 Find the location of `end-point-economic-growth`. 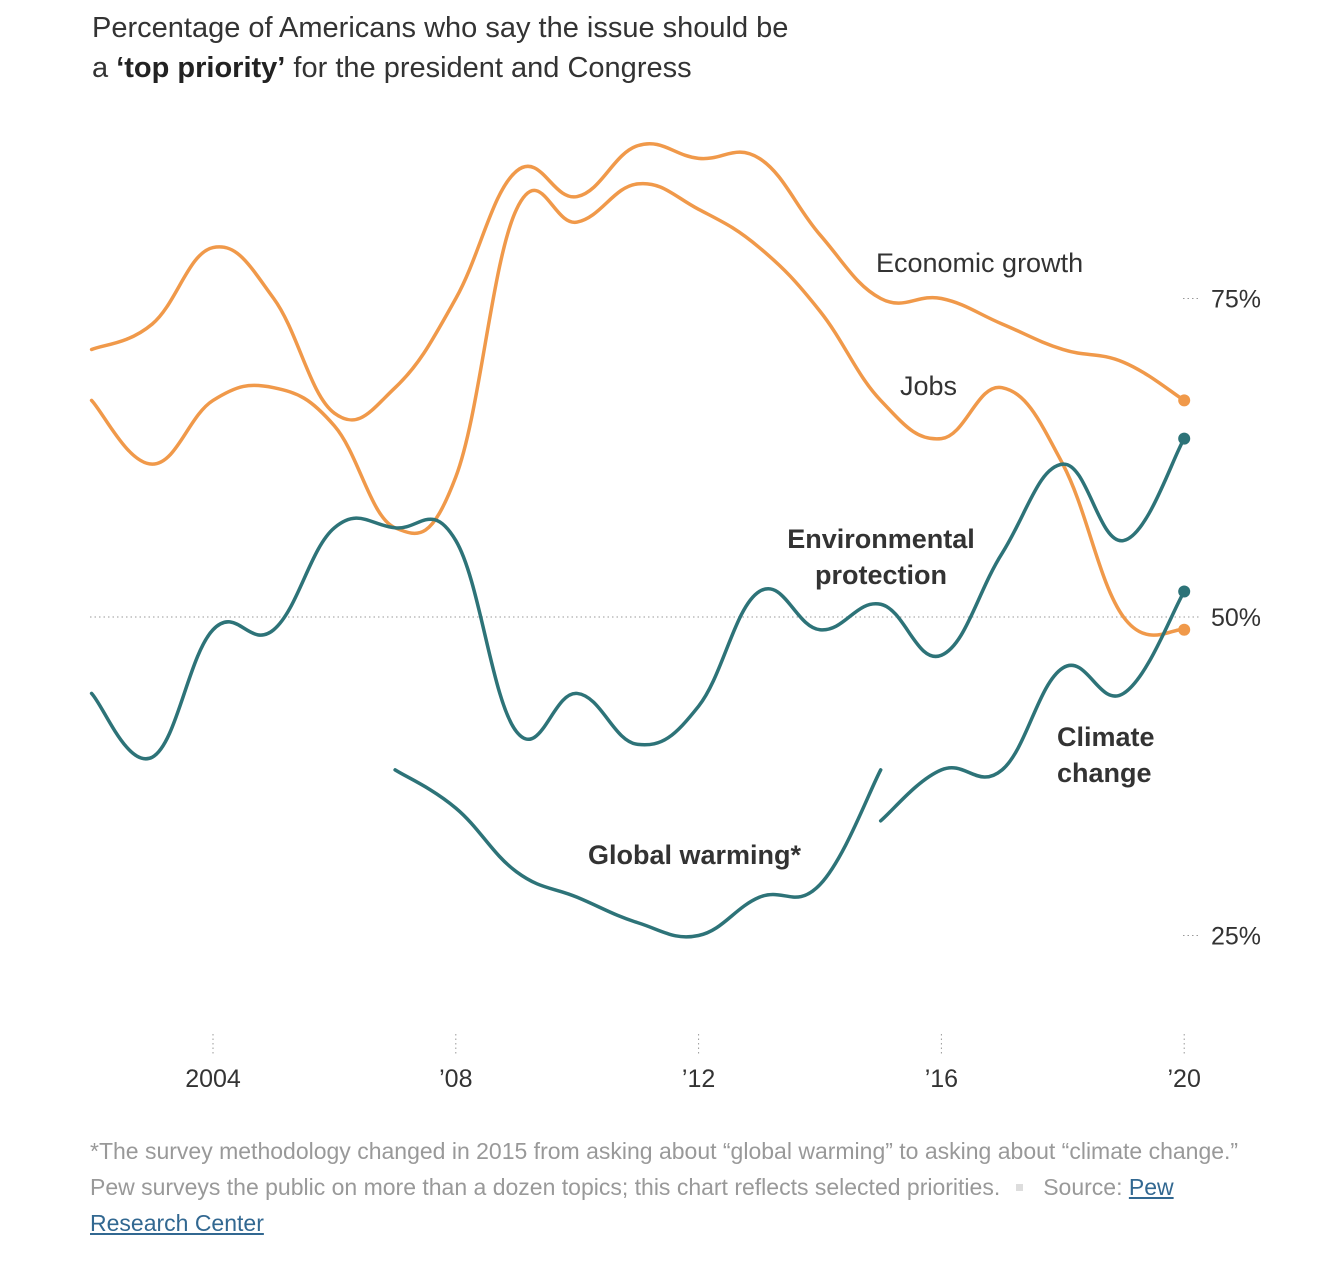

end-point-economic-growth is located at coordinates (1184, 400).